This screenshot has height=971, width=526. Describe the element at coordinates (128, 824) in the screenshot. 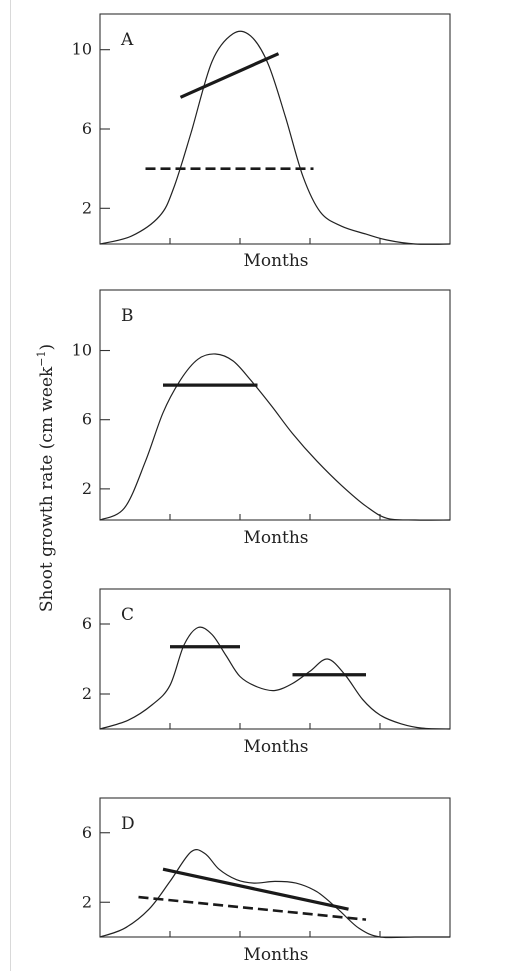

I see `panel-label: D` at that location.